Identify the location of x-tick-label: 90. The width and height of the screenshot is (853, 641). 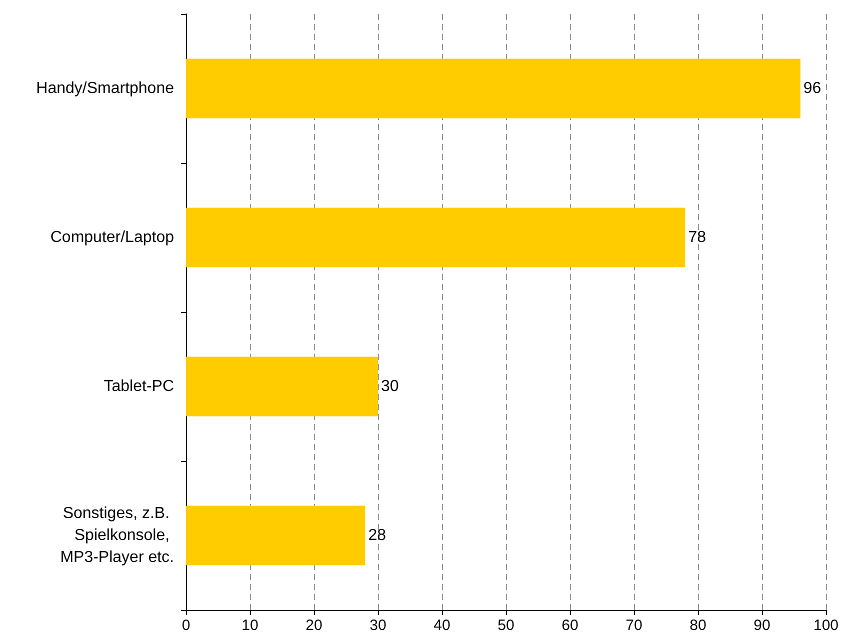
(762, 625).